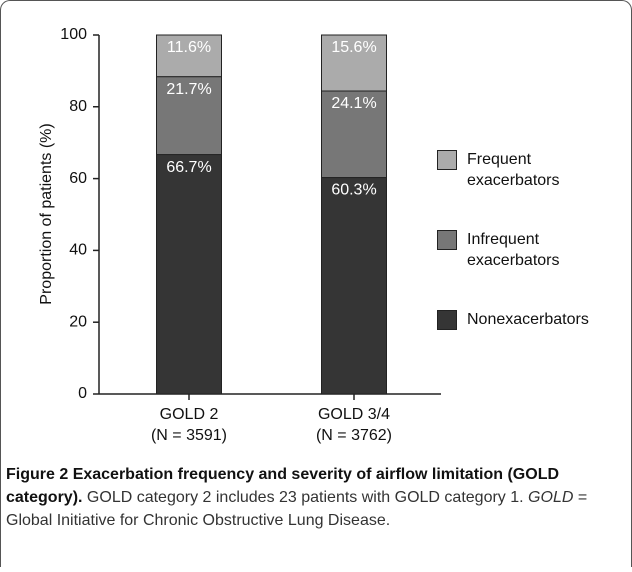  I want to click on caption-abbreviation: GOLD, so click(551, 497).